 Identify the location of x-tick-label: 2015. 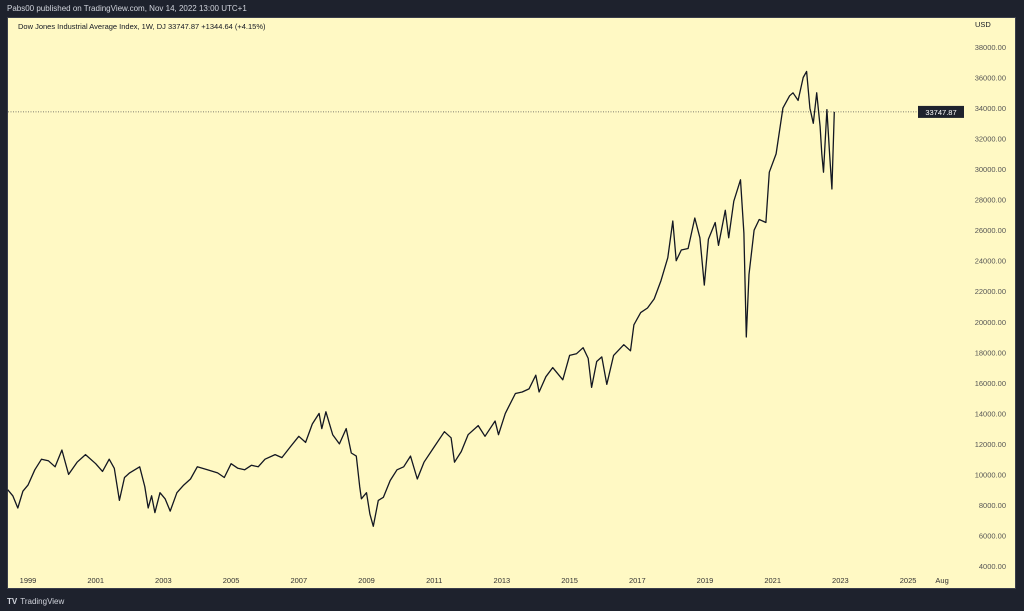
(569, 580).